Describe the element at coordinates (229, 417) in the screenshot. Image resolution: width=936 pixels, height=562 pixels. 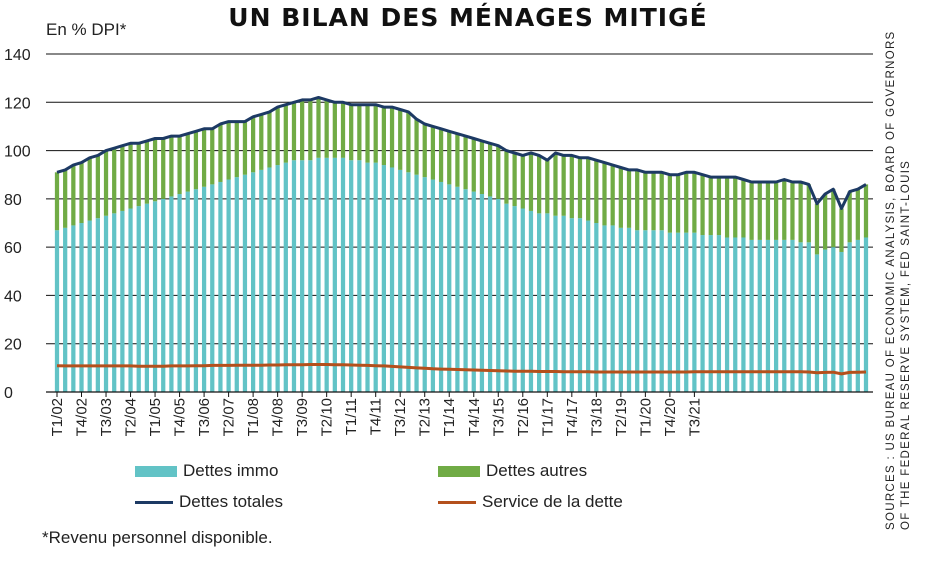
I see `x-tick-label: T2/07` at that location.